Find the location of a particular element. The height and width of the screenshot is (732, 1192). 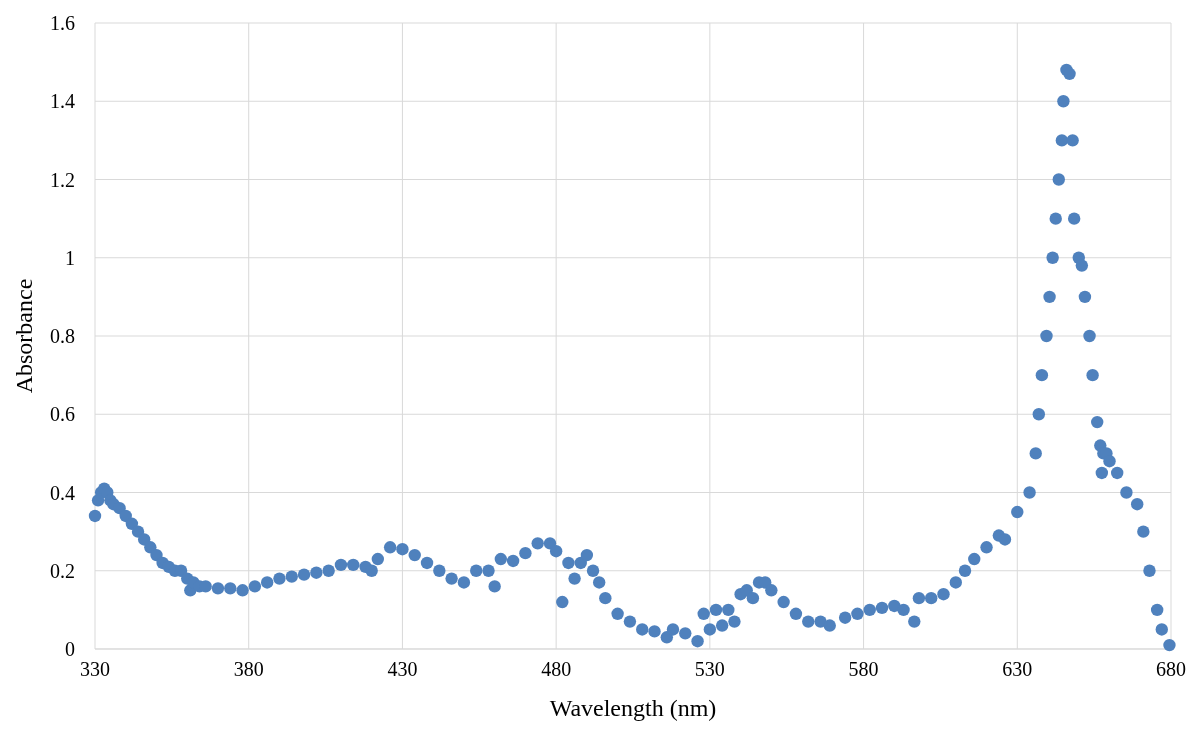

x-tick-label: 380 is located at coordinates (248, 669).